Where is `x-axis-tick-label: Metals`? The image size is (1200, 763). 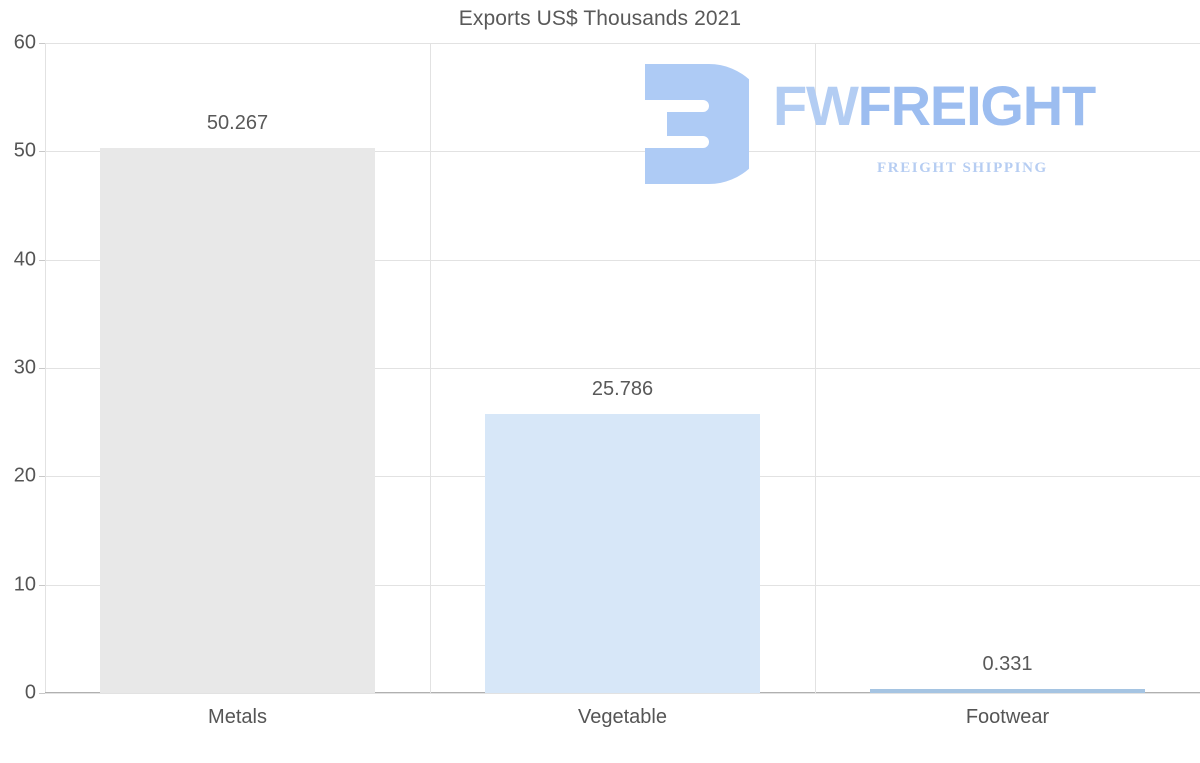 x-axis-tick-label: Metals is located at coordinates (237, 717).